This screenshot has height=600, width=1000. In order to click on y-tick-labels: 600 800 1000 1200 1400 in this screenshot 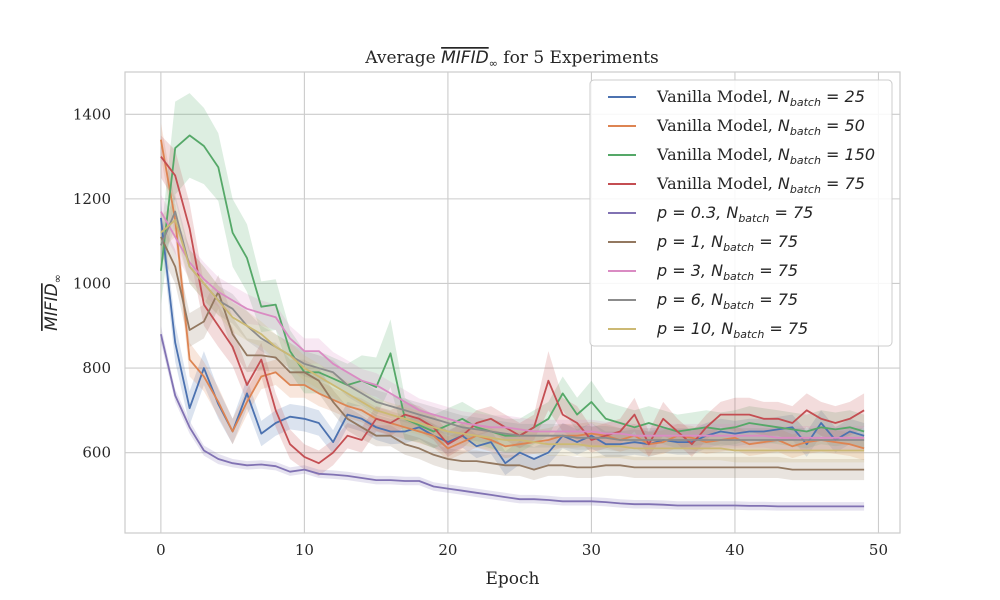, I will do `click(92, 283)`.